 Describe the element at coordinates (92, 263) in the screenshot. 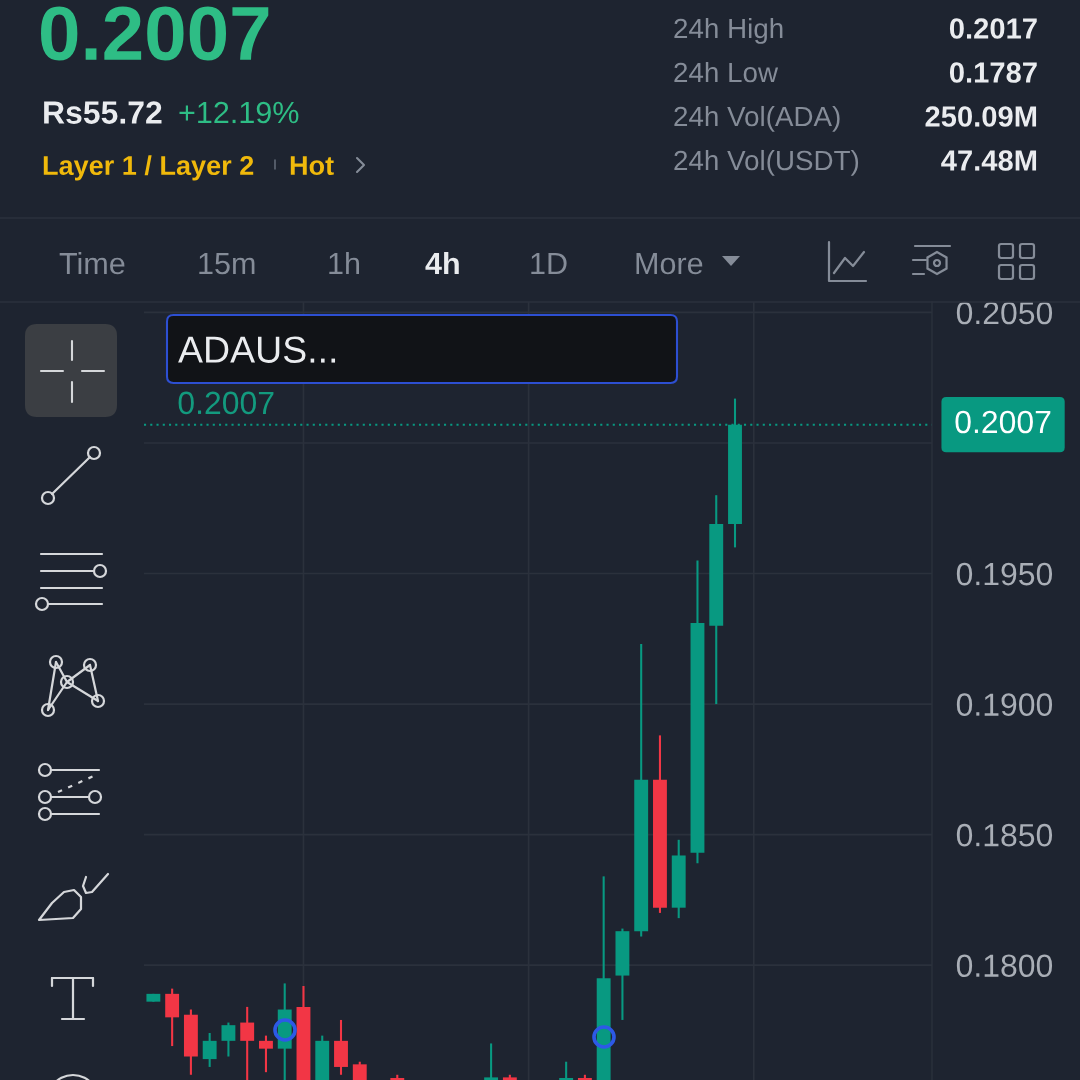

I see `text: Time` at that location.